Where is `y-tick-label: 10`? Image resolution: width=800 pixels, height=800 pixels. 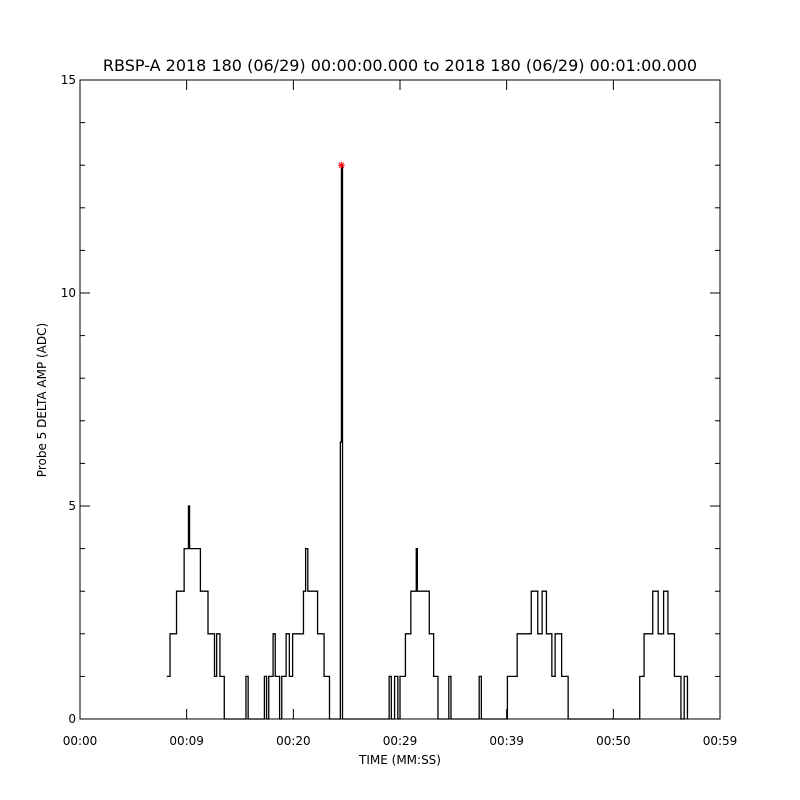
y-tick-label: 10 is located at coordinates (68, 293).